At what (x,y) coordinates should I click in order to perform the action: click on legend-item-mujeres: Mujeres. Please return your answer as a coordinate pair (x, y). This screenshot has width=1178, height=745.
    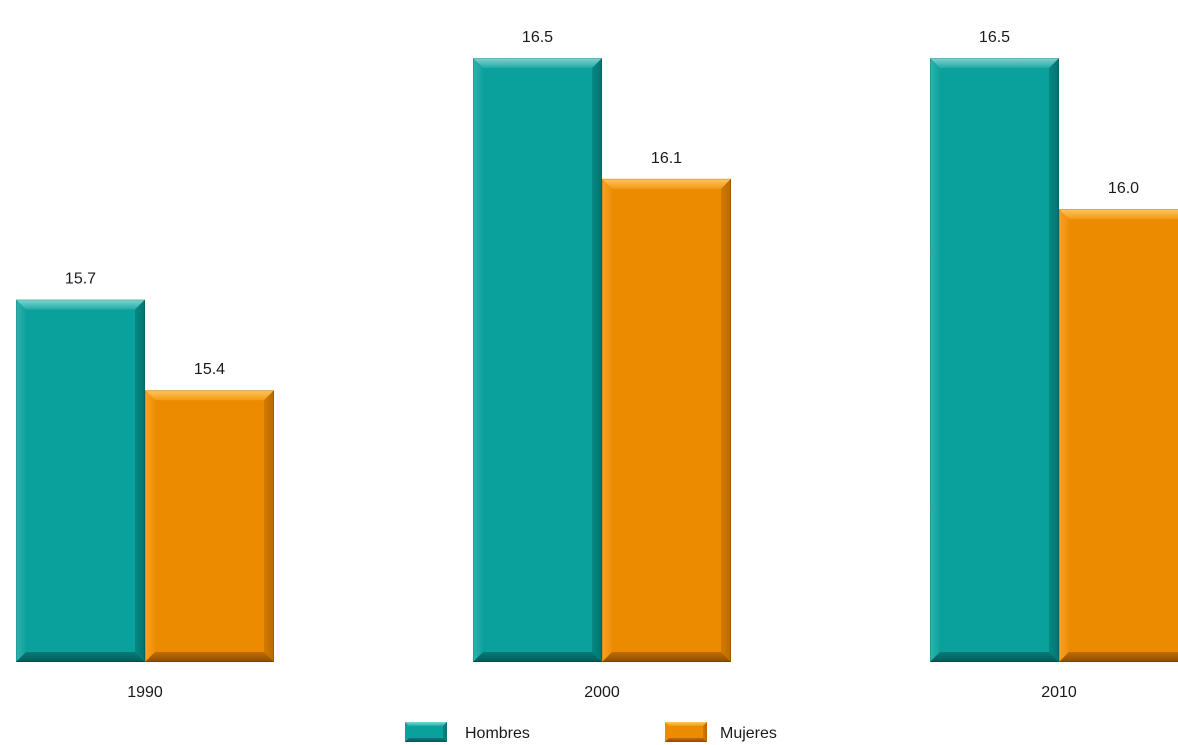
    Looking at the image, I should click on (721, 732).